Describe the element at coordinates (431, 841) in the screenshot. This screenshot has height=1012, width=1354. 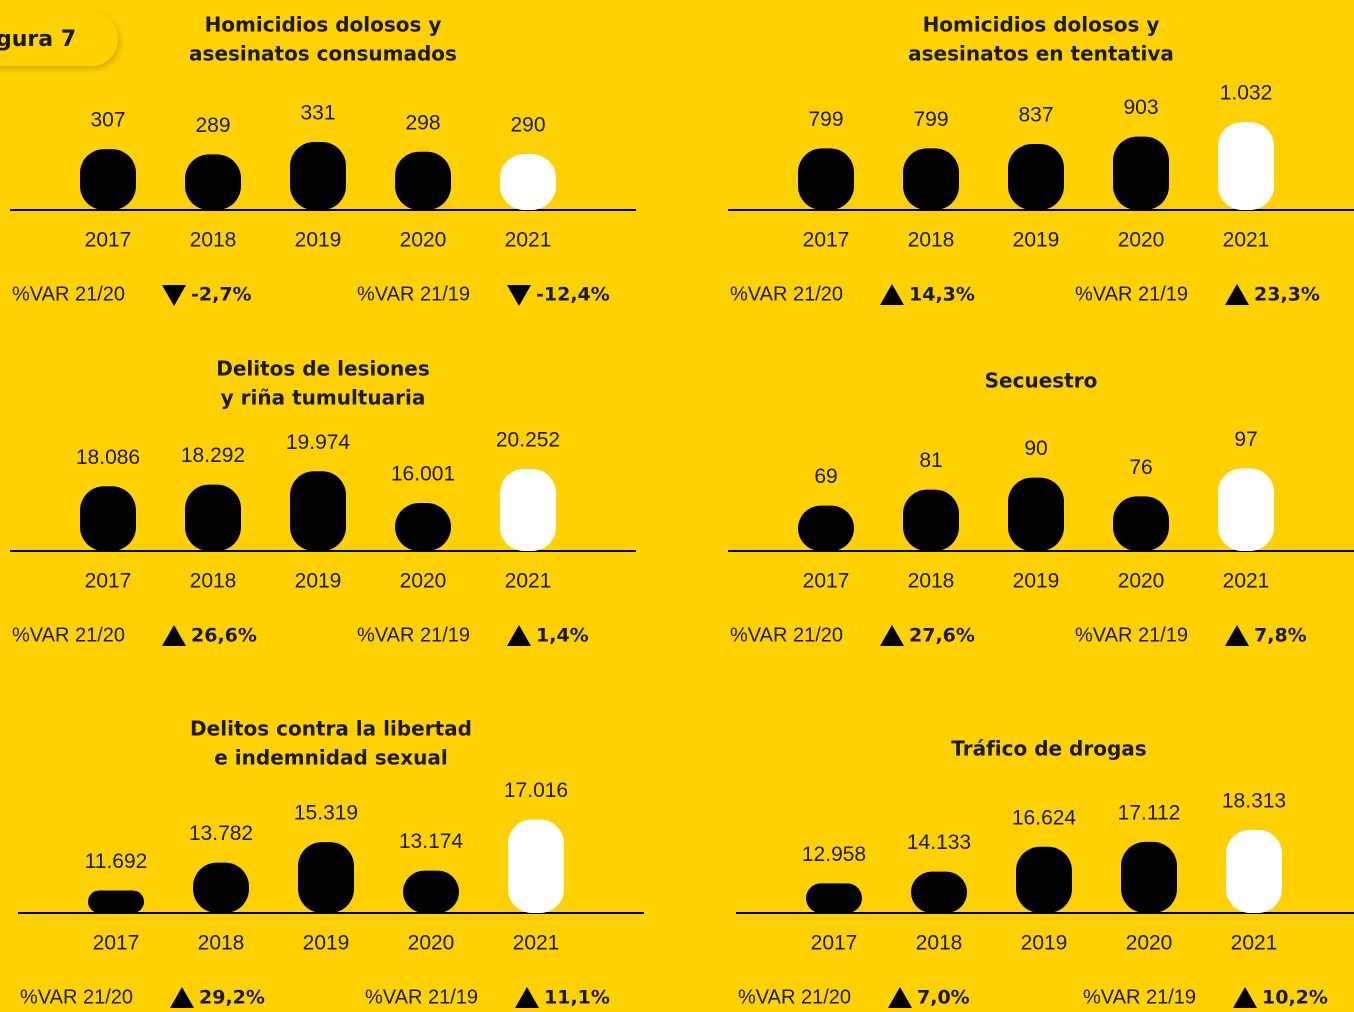
I see `value-label: 13.174` at that location.